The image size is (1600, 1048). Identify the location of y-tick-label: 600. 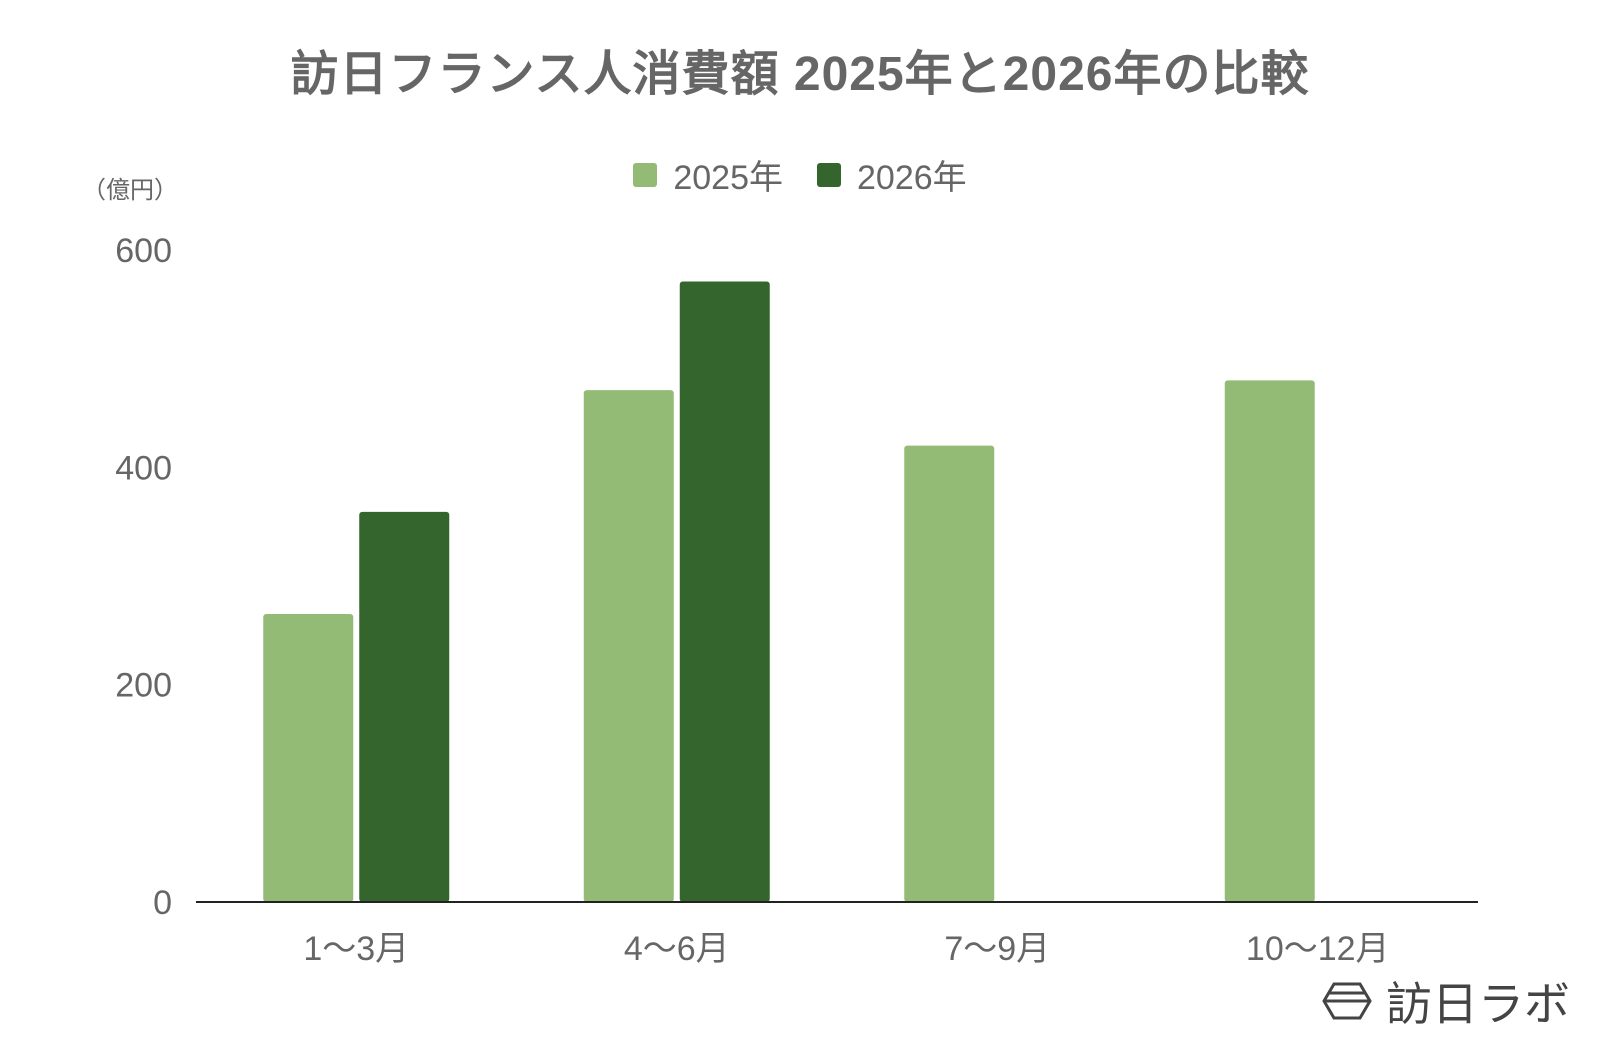
(143, 251).